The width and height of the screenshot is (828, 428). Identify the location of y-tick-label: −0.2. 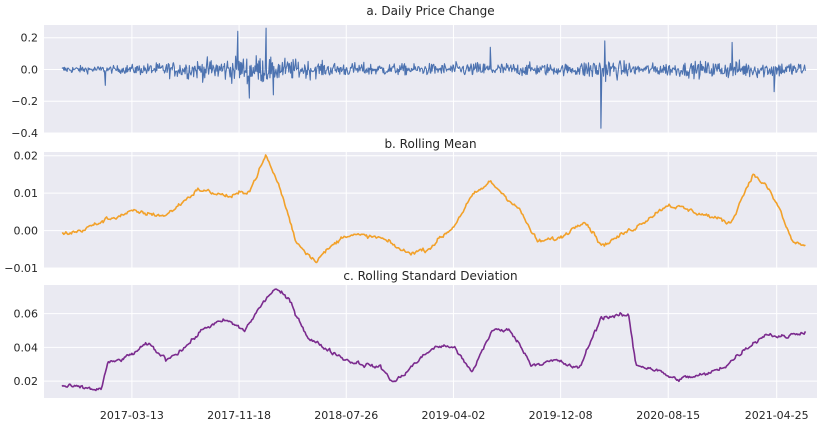
(24, 101).